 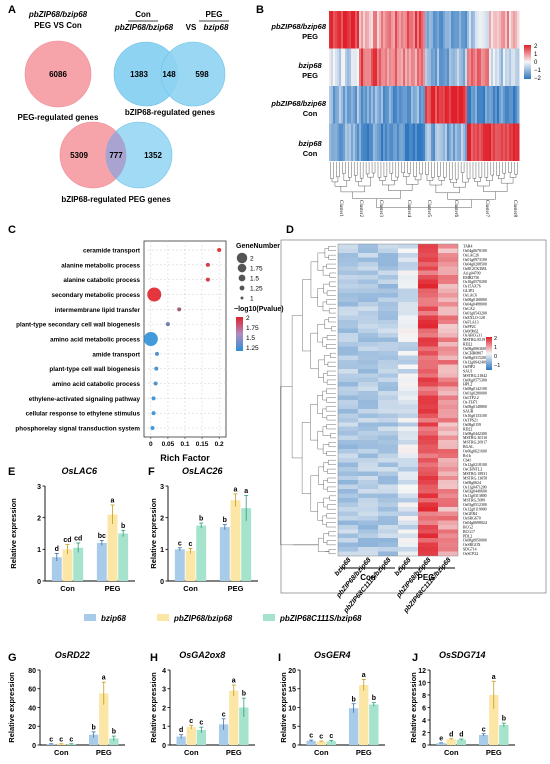 I want to click on panel-letter-i: I, so click(x=279, y=658).